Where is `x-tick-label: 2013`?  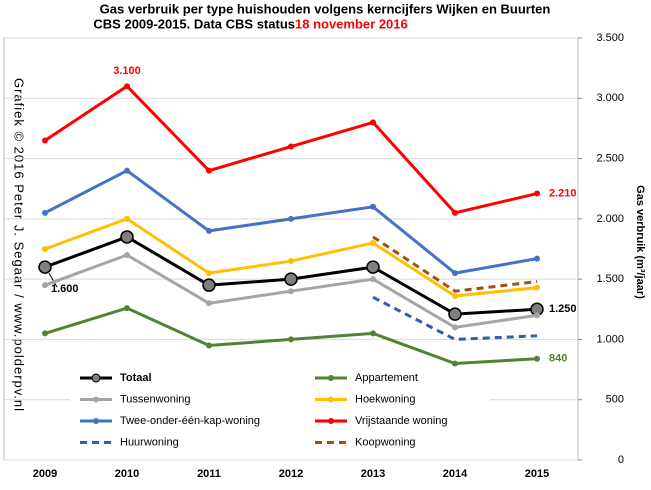 x-tick-label: 2013 is located at coordinates (373, 474).